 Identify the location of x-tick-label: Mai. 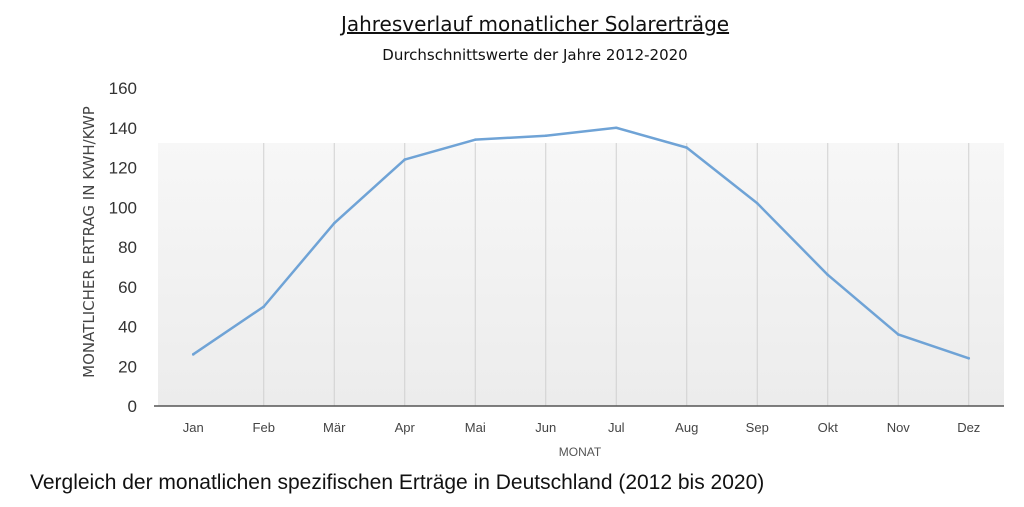
(475, 427).